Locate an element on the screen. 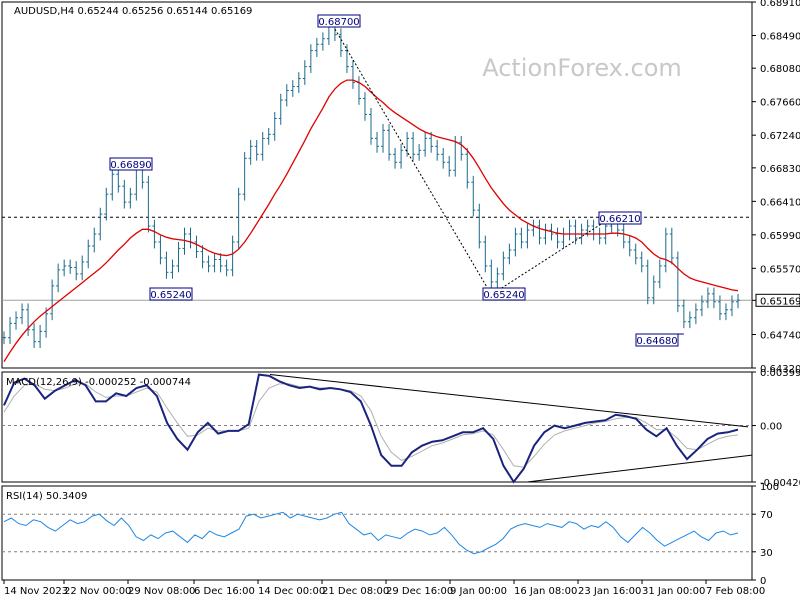  x-tick-label: 22 Nov 00:00 is located at coordinates (97, 591).